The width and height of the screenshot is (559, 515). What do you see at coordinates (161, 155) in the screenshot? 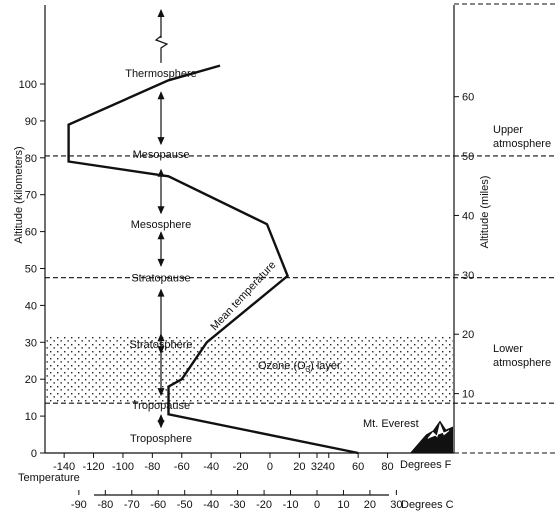
I see `layer-label-mesopause: Mesopause` at bounding box center [161, 155].